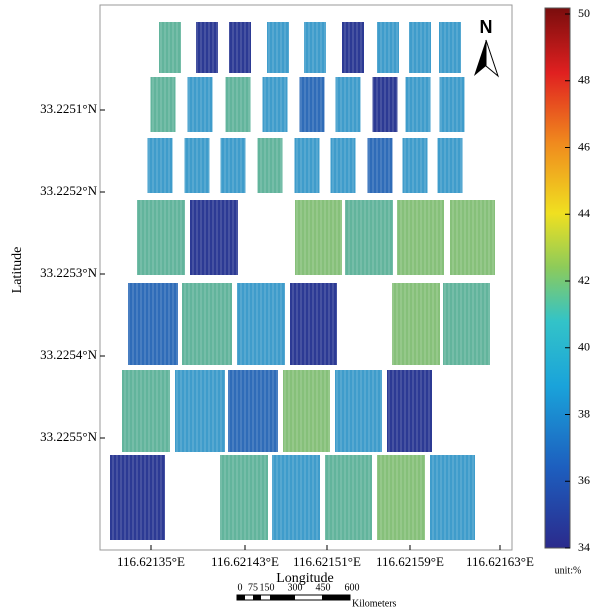 Image resolution: width=600 pixels, height=612 pixels. Describe the element at coordinates (327, 561) in the screenshot. I see `x-tick-label: 116.62151°E` at that location.